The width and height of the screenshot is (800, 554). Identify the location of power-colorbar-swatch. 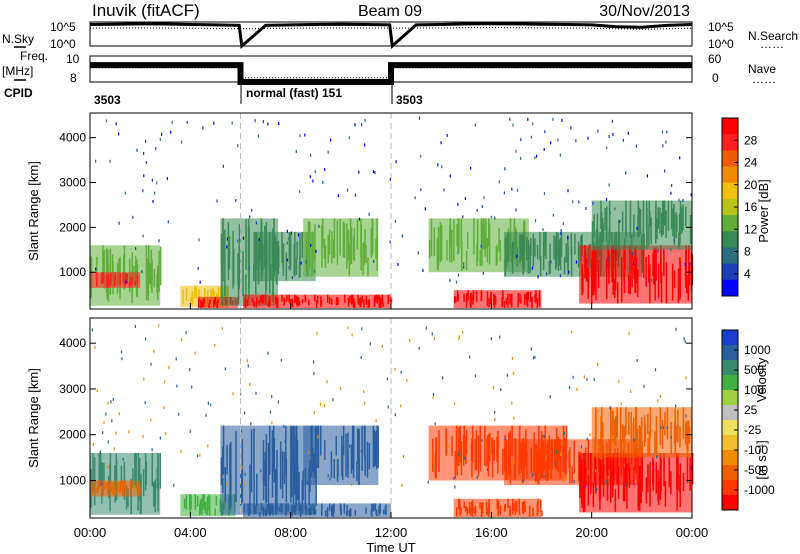
(730, 175).